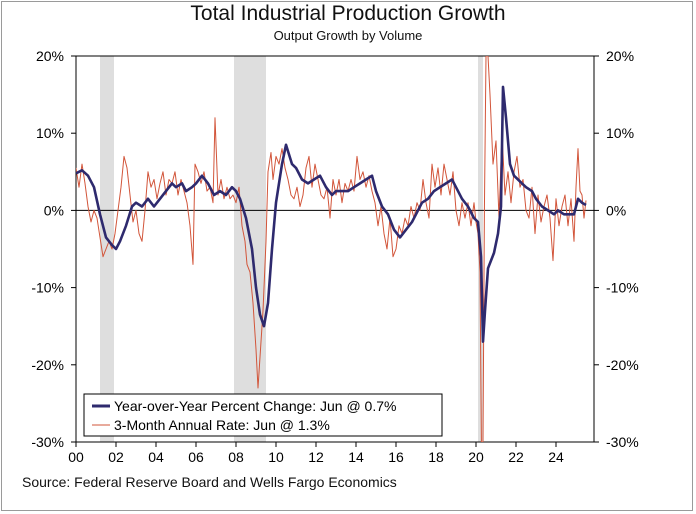 The height and width of the screenshot is (514, 696). I want to click on legend-label-3m: 3-Month Annual Rate: Jun @ 1.3%, so click(222, 425).